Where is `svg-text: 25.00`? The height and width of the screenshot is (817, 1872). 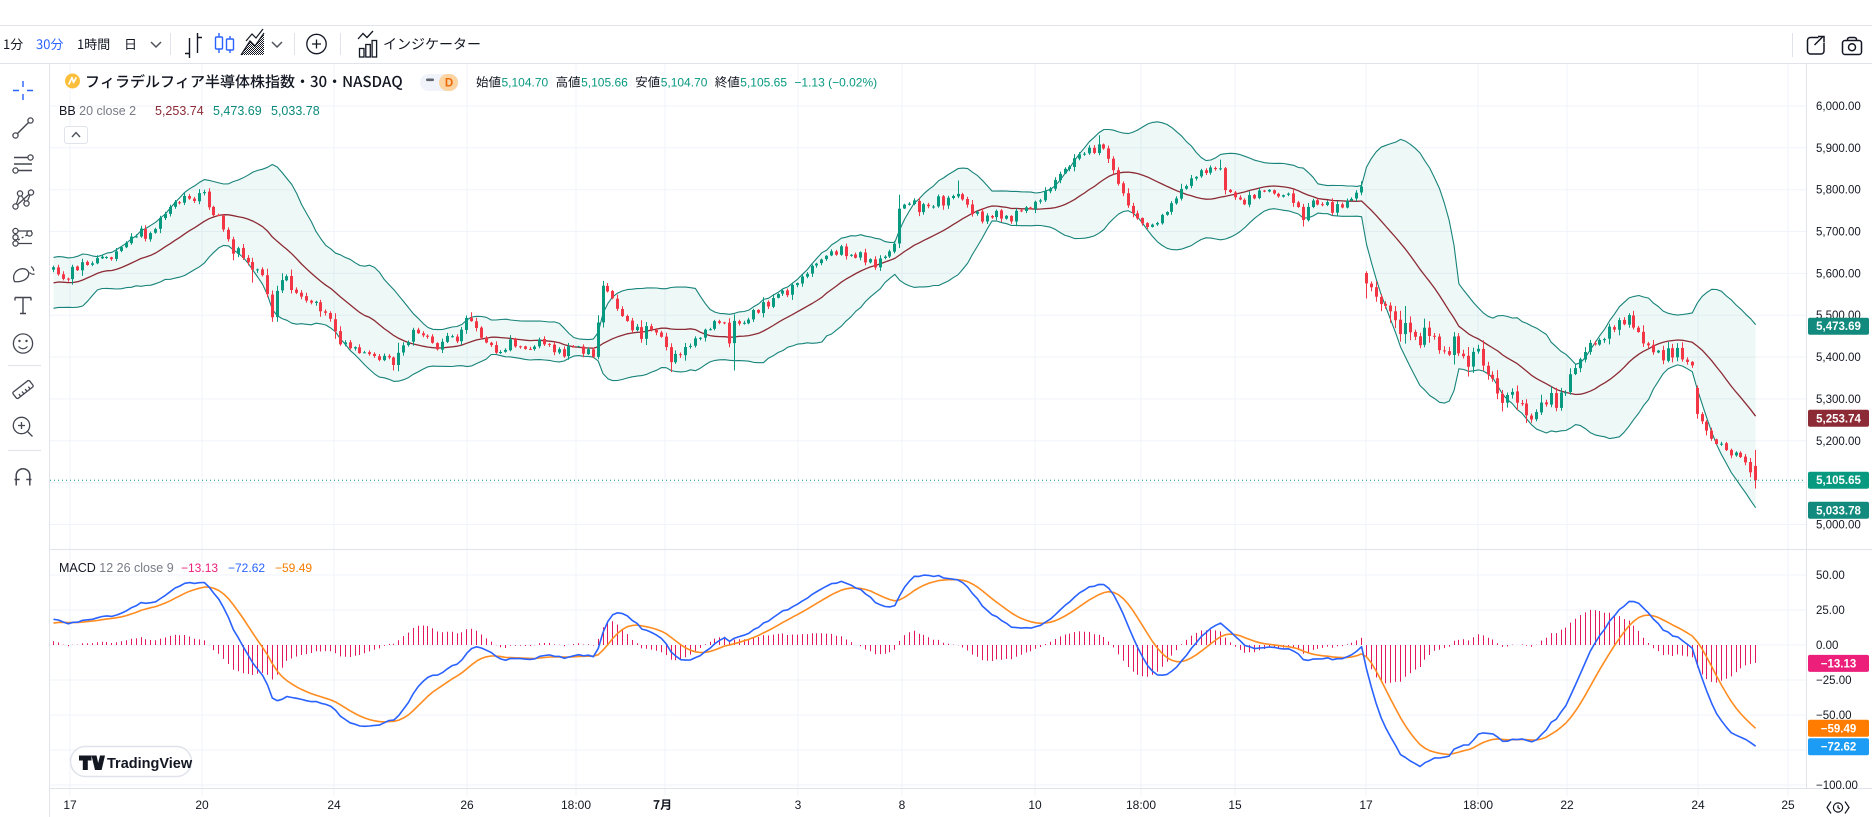 svg-text: 25.00 is located at coordinates (1830, 611).